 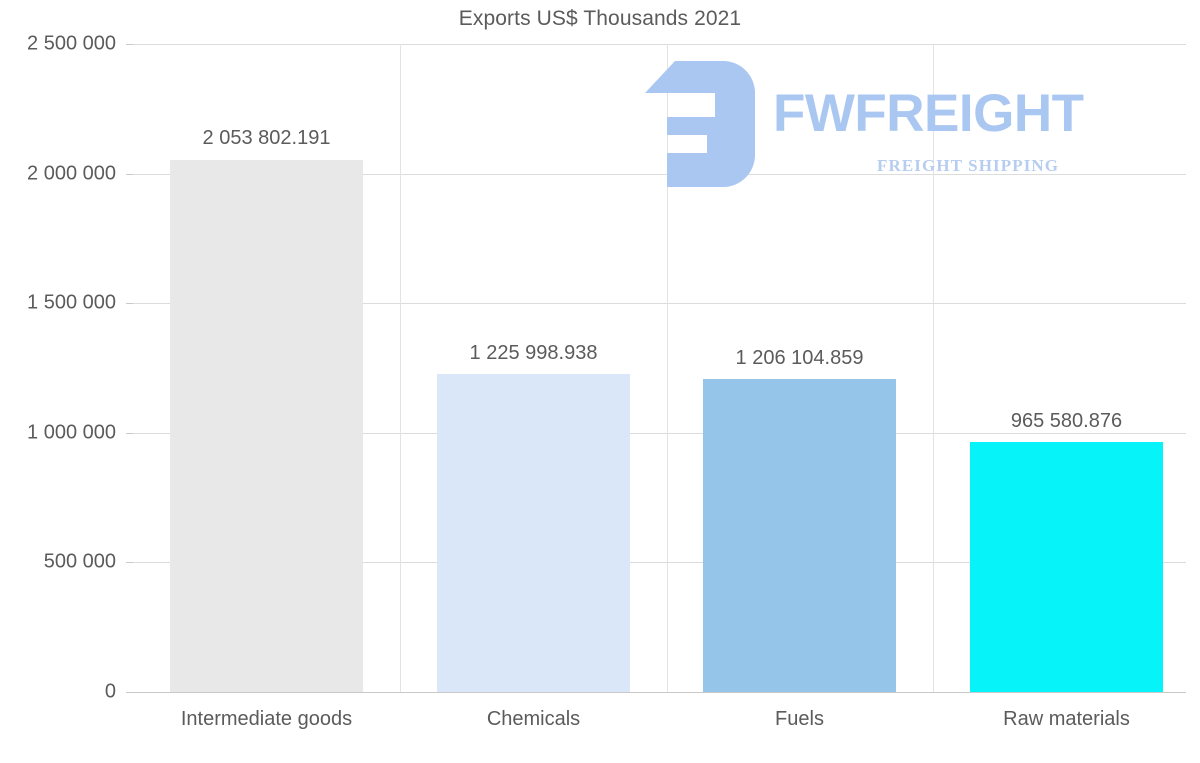 What do you see at coordinates (71, 43) in the screenshot?
I see `y-axis-tick-label-2500000: 2 500 000` at bounding box center [71, 43].